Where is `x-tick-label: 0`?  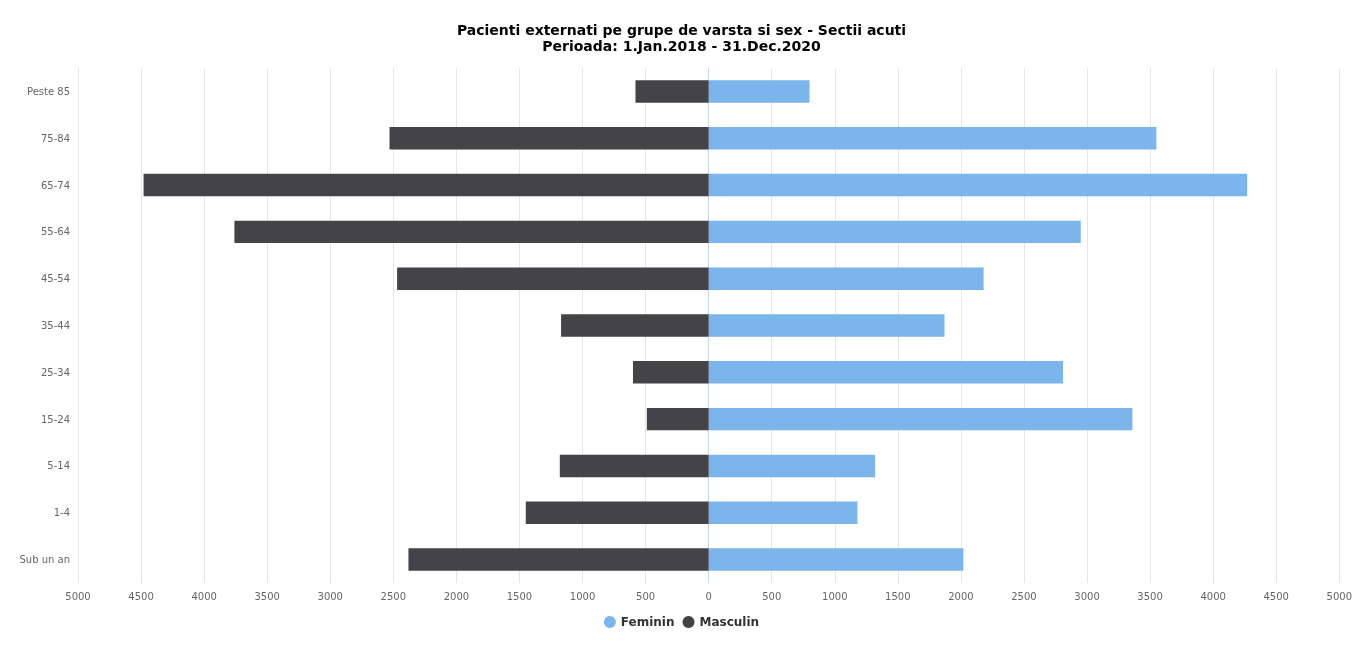
x-tick-label: 0 is located at coordinates (708, 596).